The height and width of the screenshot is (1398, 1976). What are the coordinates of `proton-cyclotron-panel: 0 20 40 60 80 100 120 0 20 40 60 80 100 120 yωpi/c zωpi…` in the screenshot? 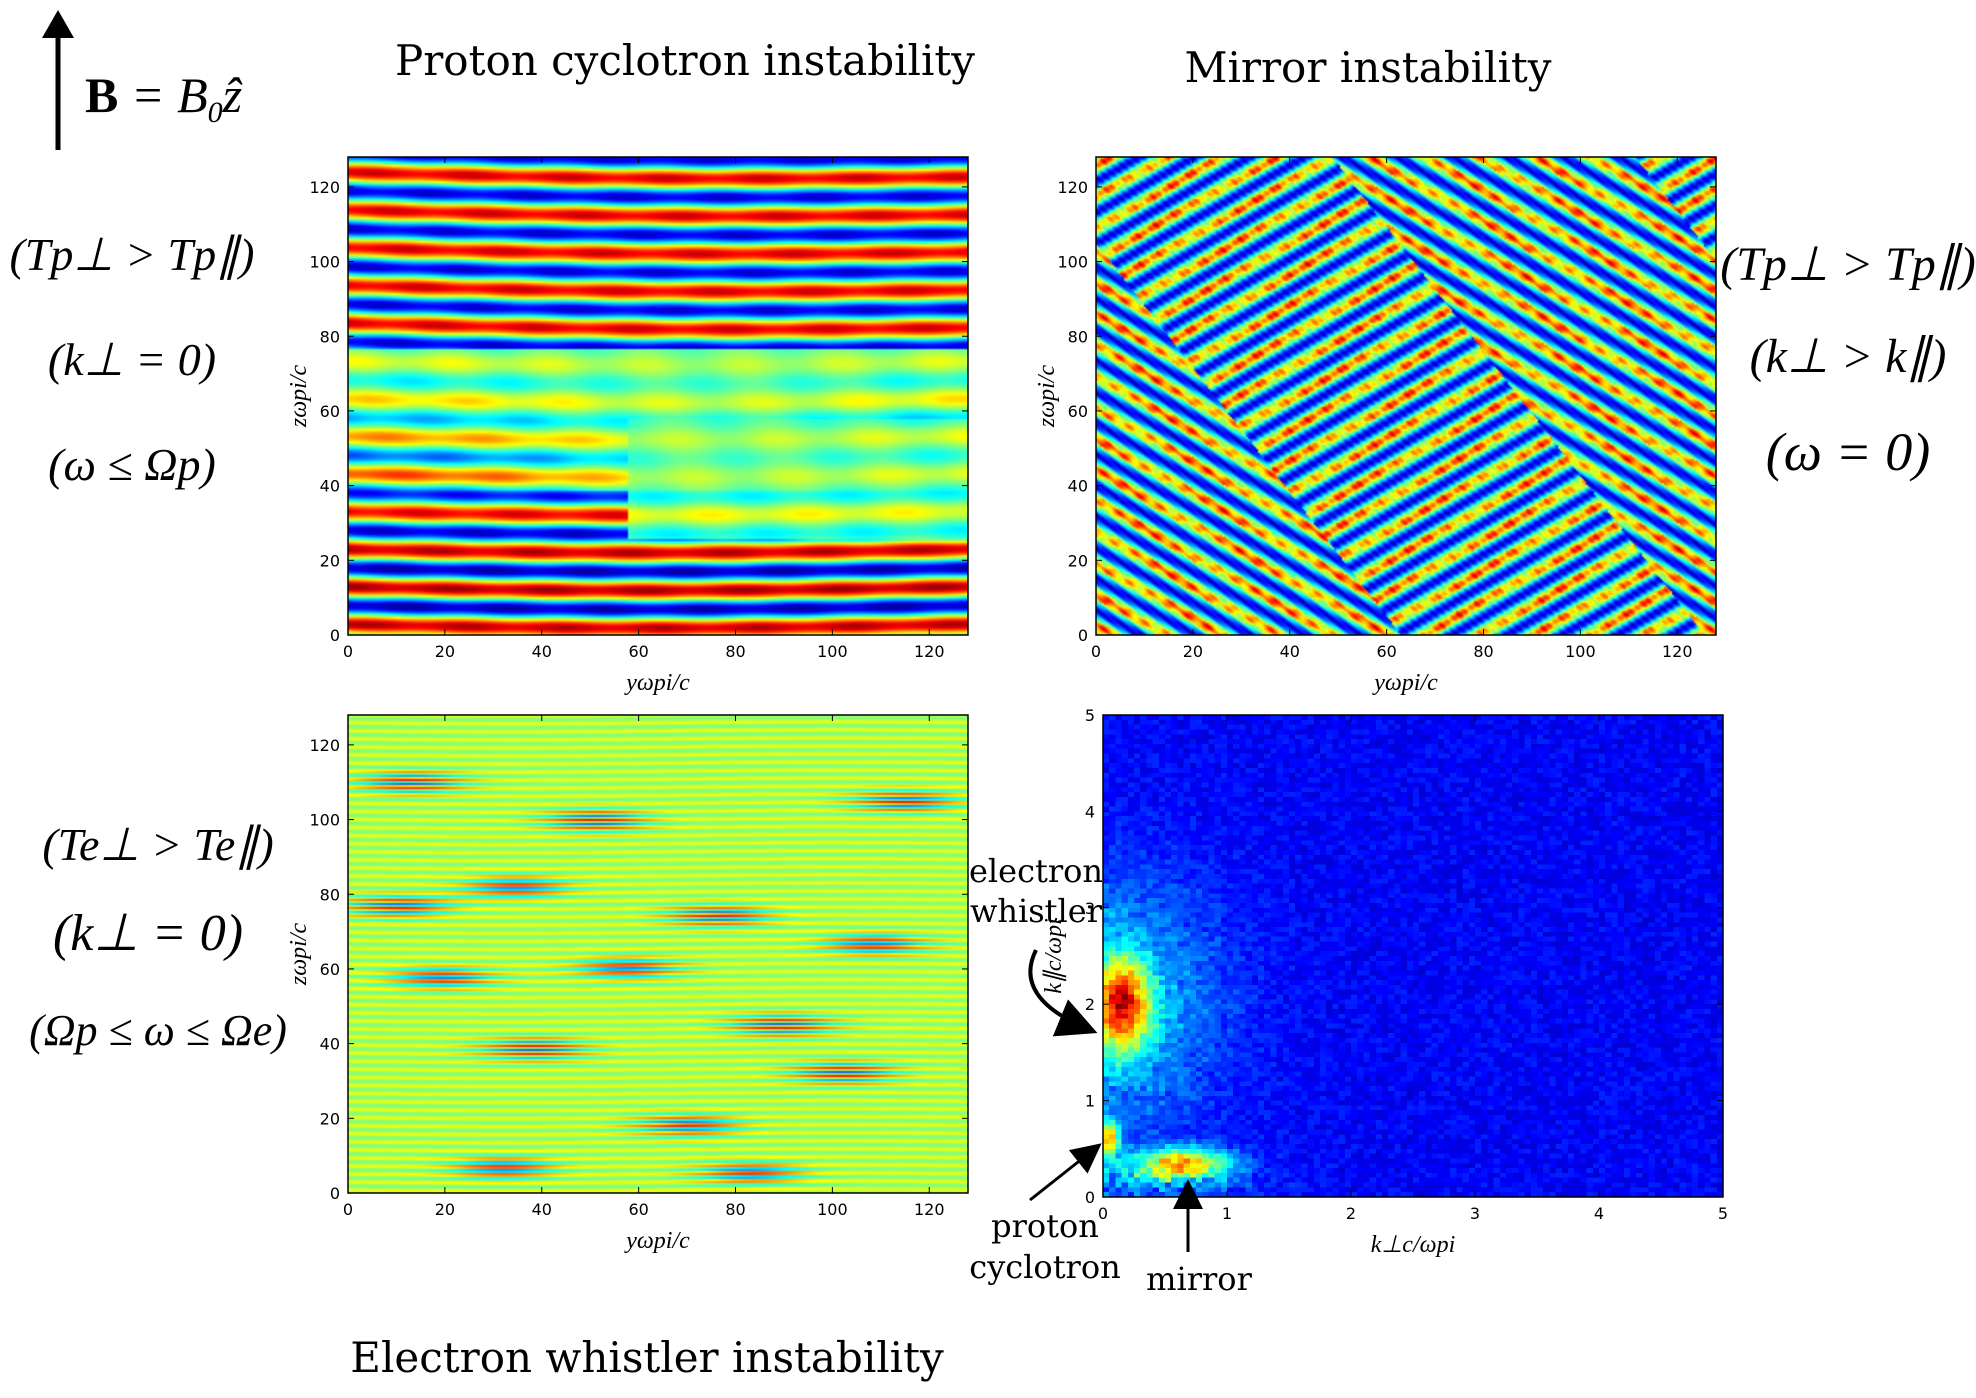 It's located at (627, 426).